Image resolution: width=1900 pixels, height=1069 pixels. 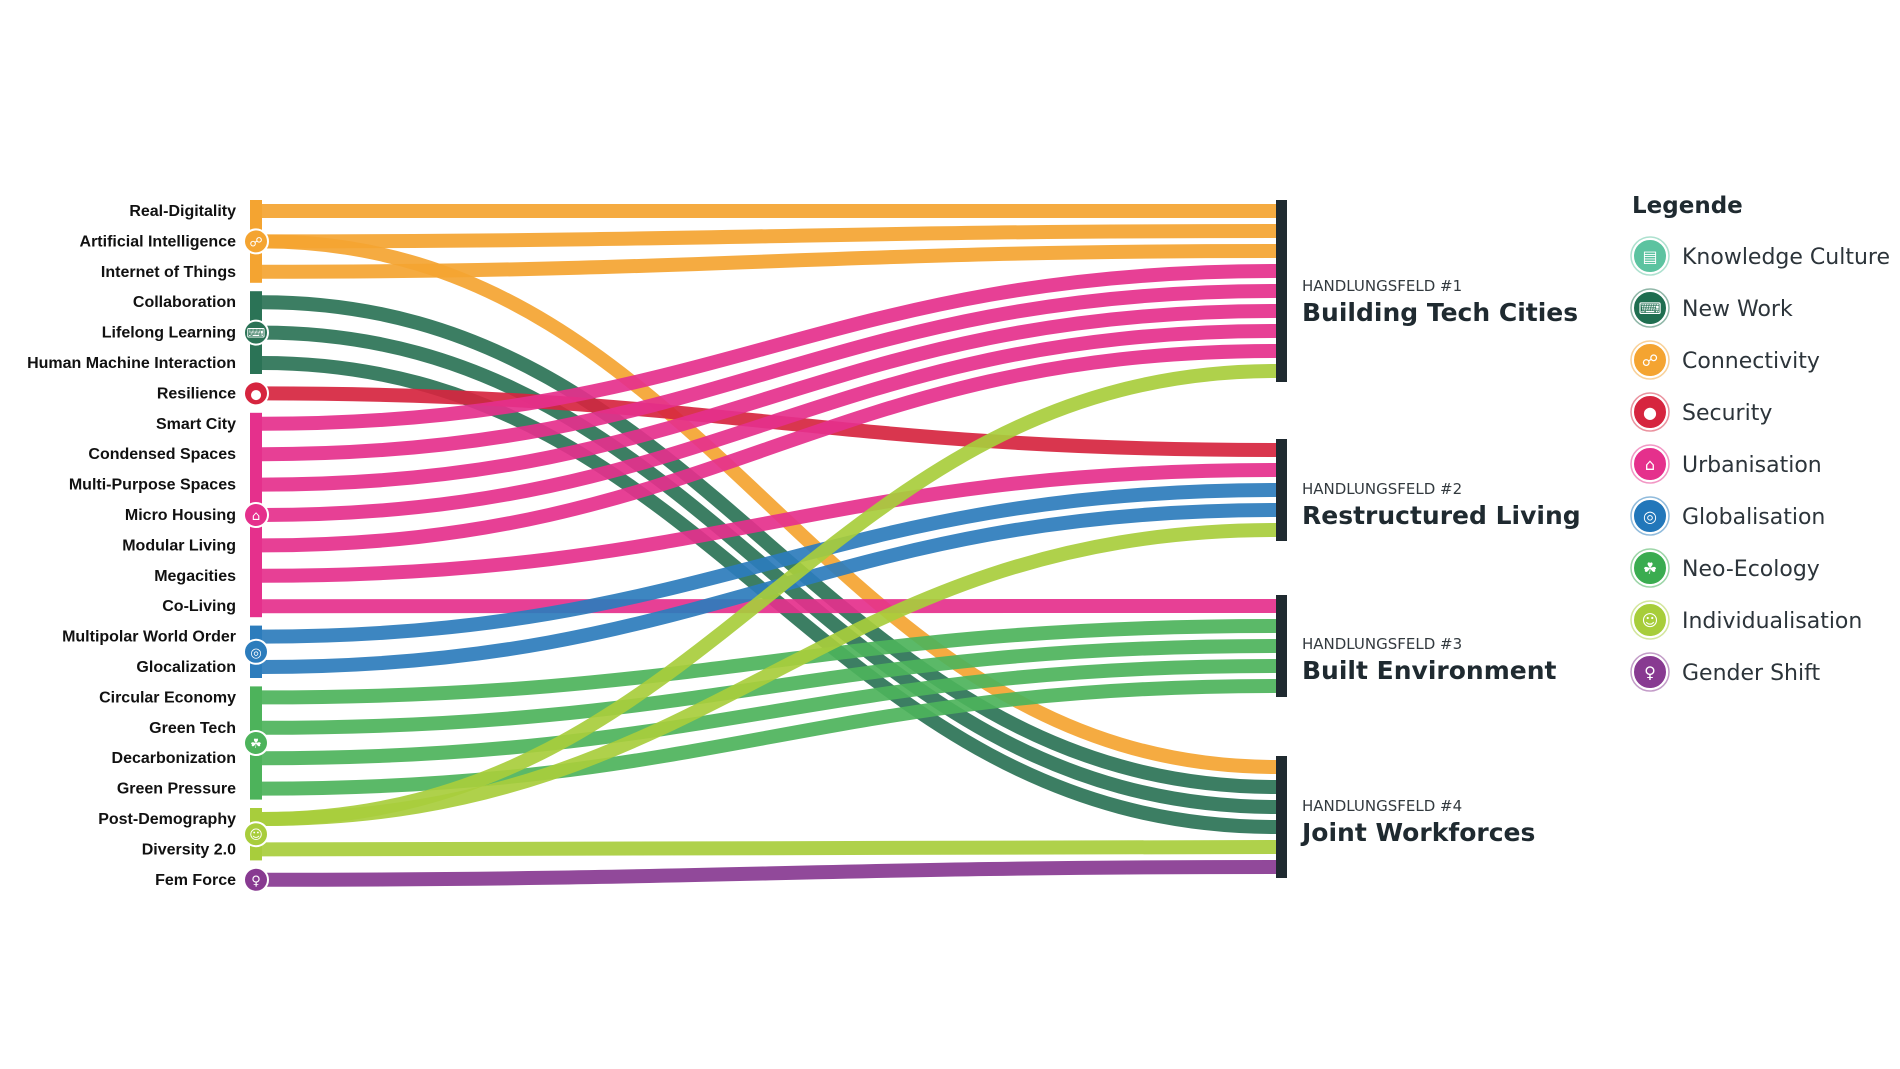 I want to click on legend-label-security: Security, so click(x=1727, y=413).